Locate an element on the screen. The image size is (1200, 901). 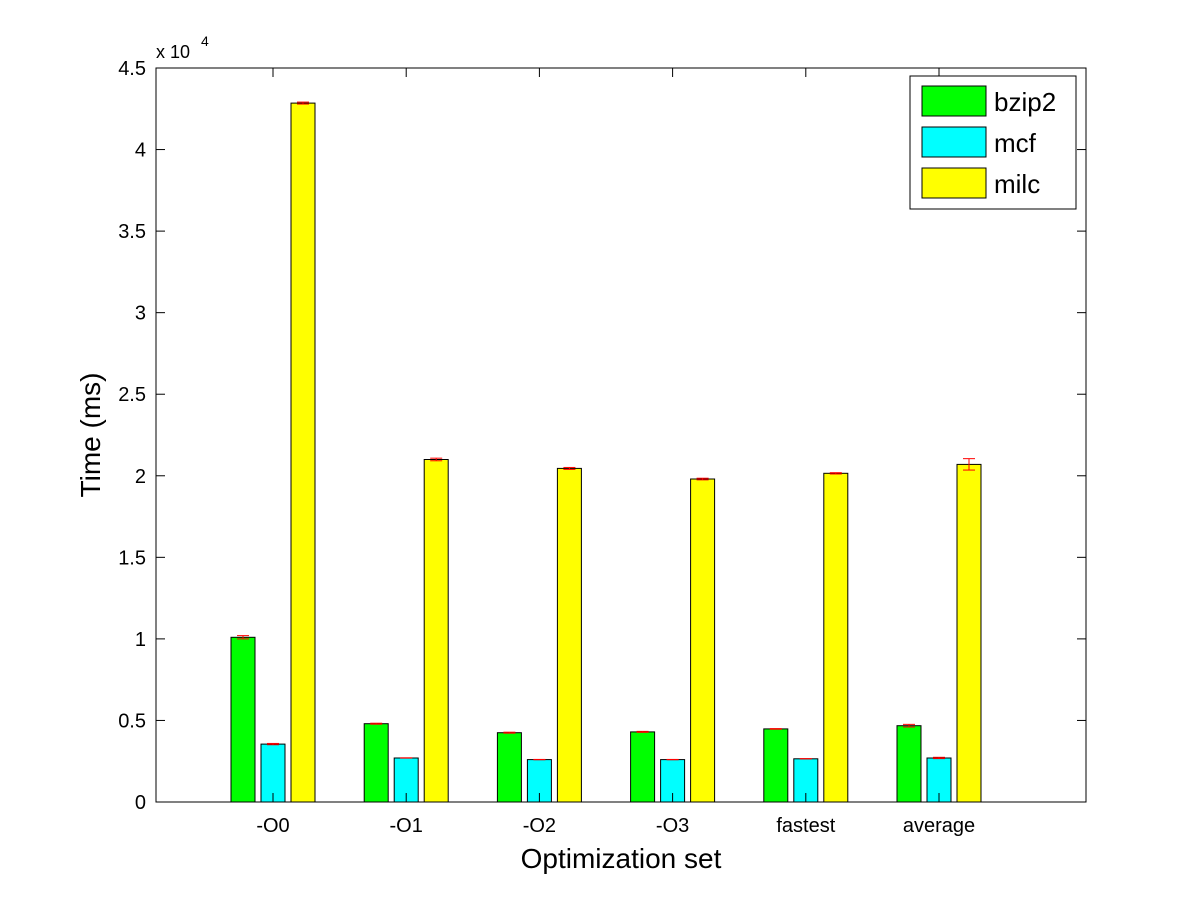
y-tick-label-2: 1 is located at coordinates (140, 640).